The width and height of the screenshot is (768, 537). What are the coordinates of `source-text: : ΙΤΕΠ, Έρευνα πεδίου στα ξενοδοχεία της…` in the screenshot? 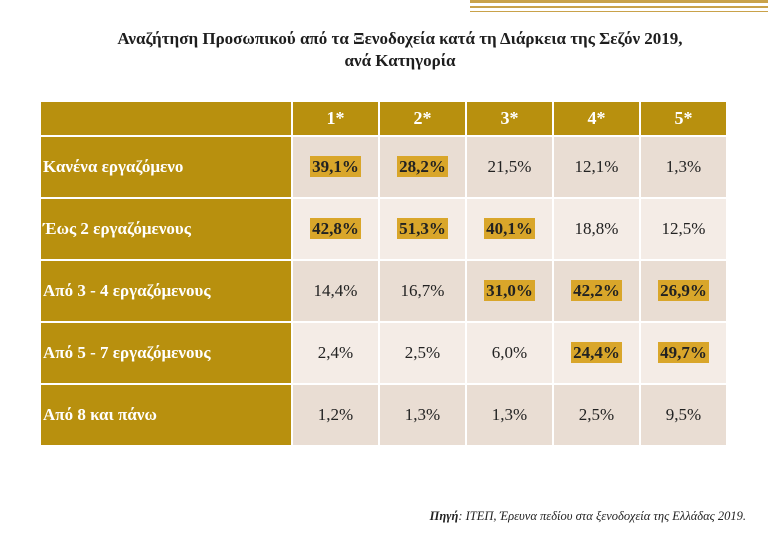 It's located at (602, 516).